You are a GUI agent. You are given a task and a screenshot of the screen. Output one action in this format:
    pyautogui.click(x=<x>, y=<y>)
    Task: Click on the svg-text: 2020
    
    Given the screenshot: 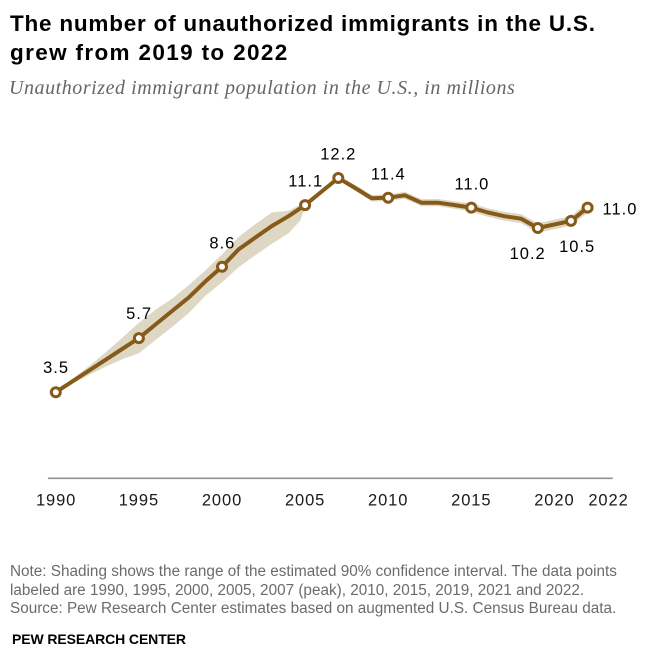 What is the action you would take?
    pyautogui.click(x=554, y=501)
    